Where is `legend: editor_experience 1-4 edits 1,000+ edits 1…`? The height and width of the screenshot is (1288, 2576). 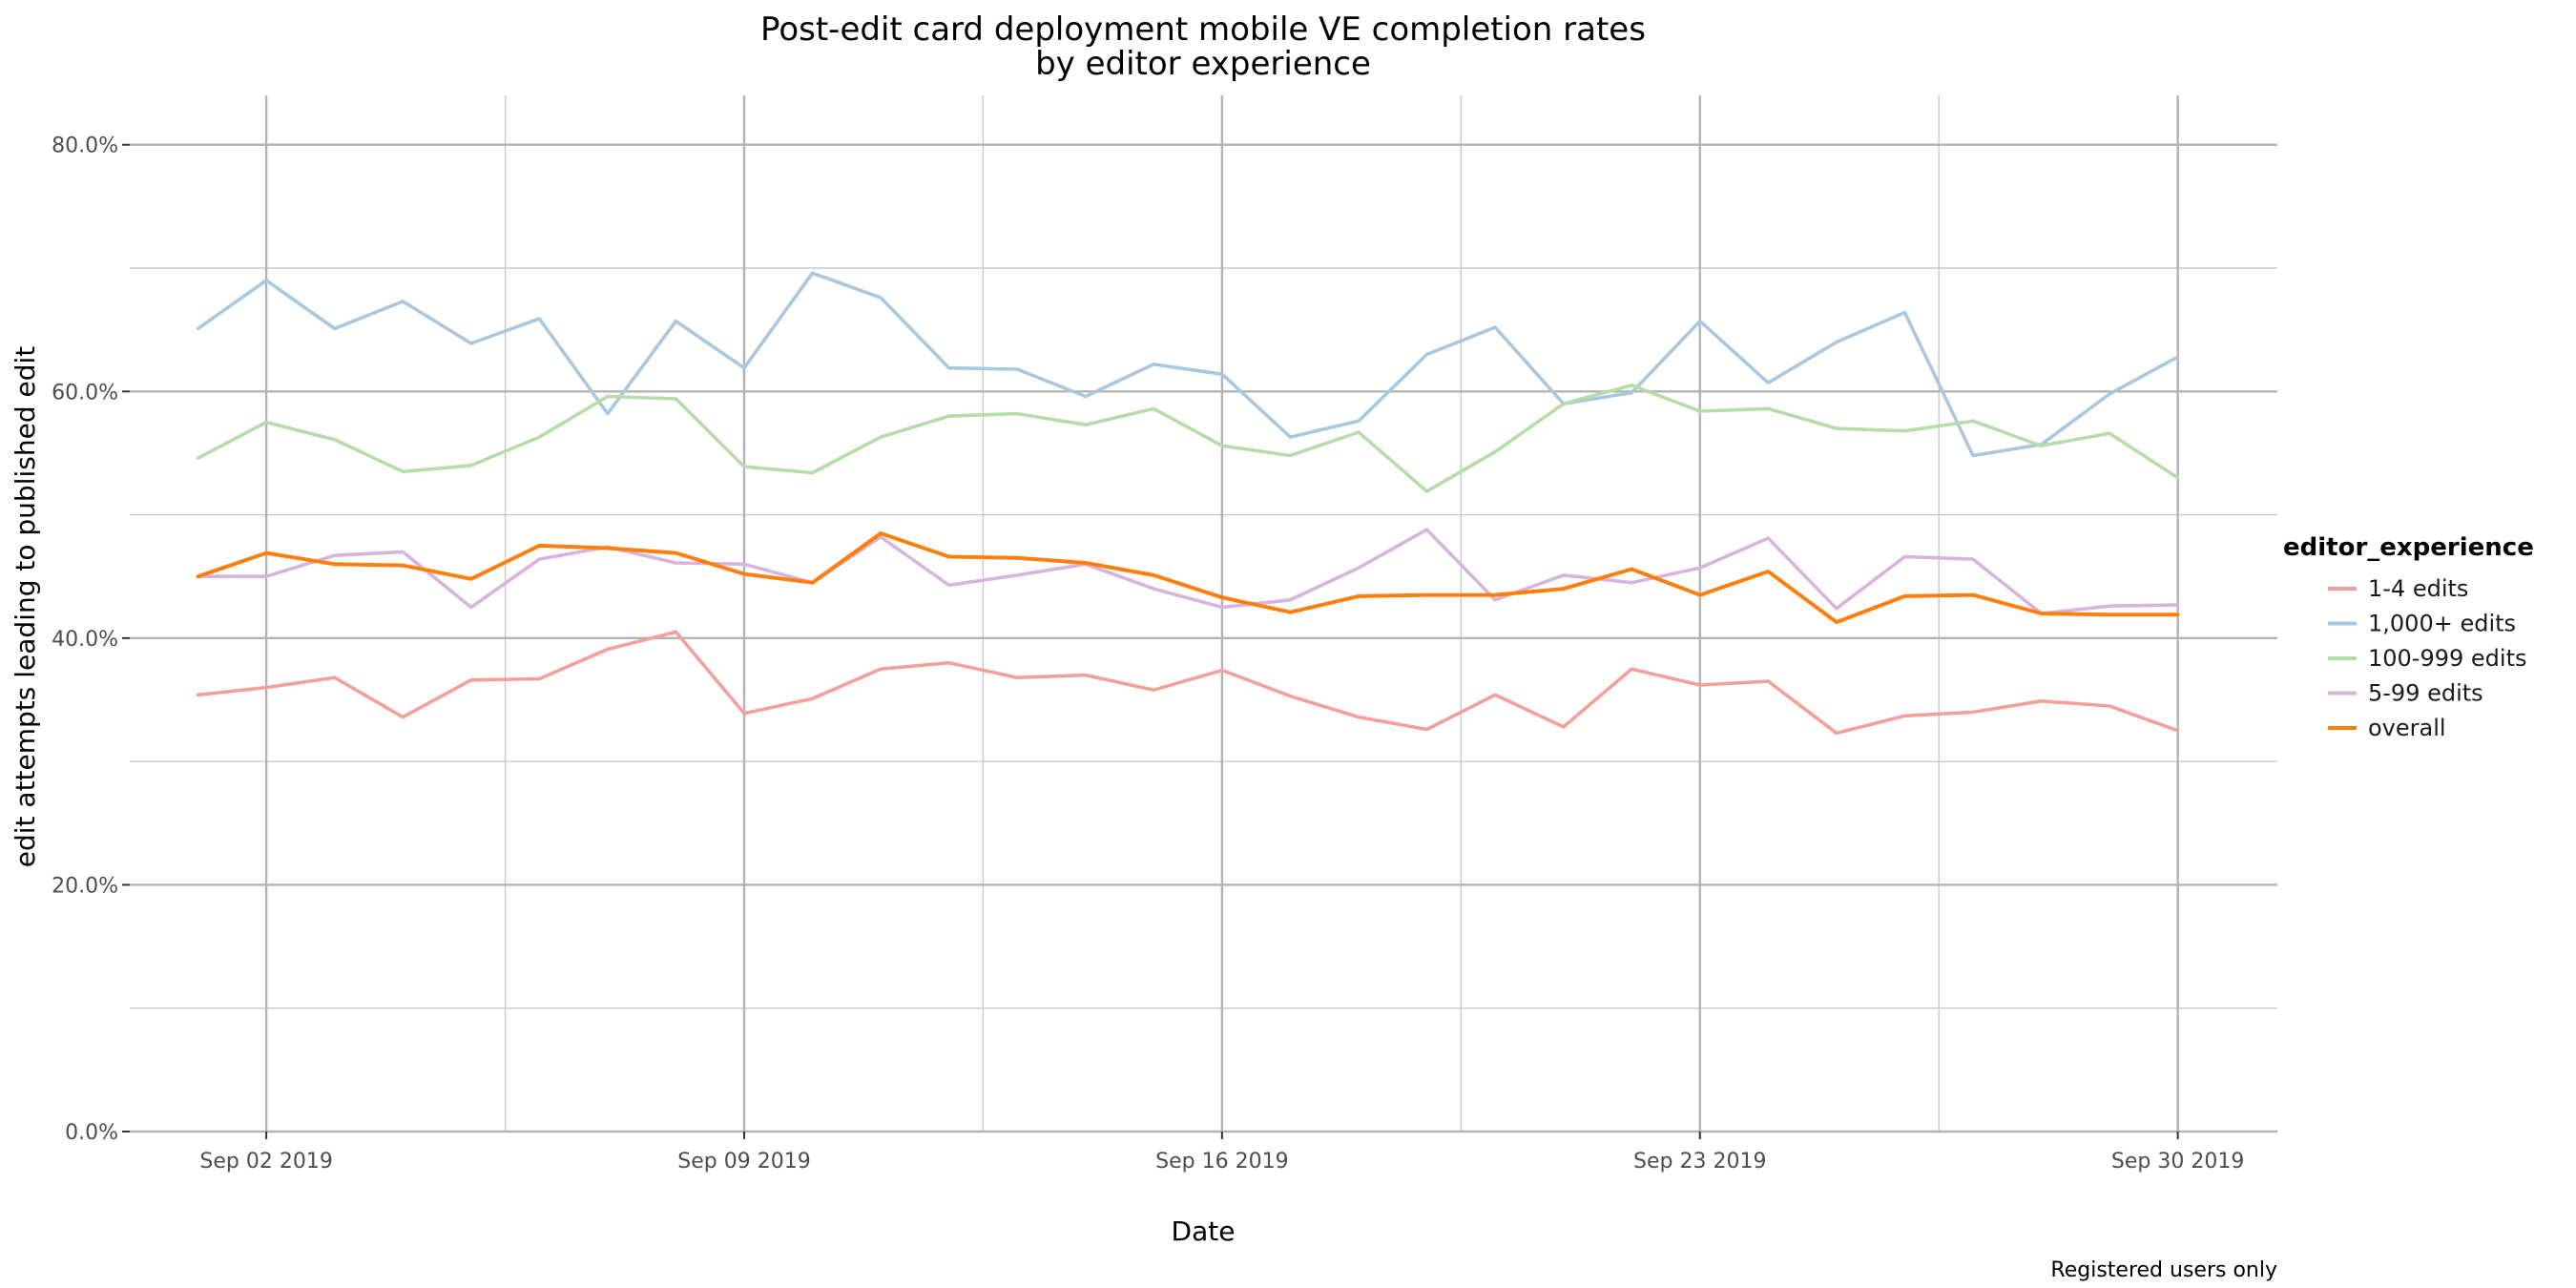 legend: editor_experience 1-4 edits 1,000+ edits 1… is located at coordinates (2408, 637).